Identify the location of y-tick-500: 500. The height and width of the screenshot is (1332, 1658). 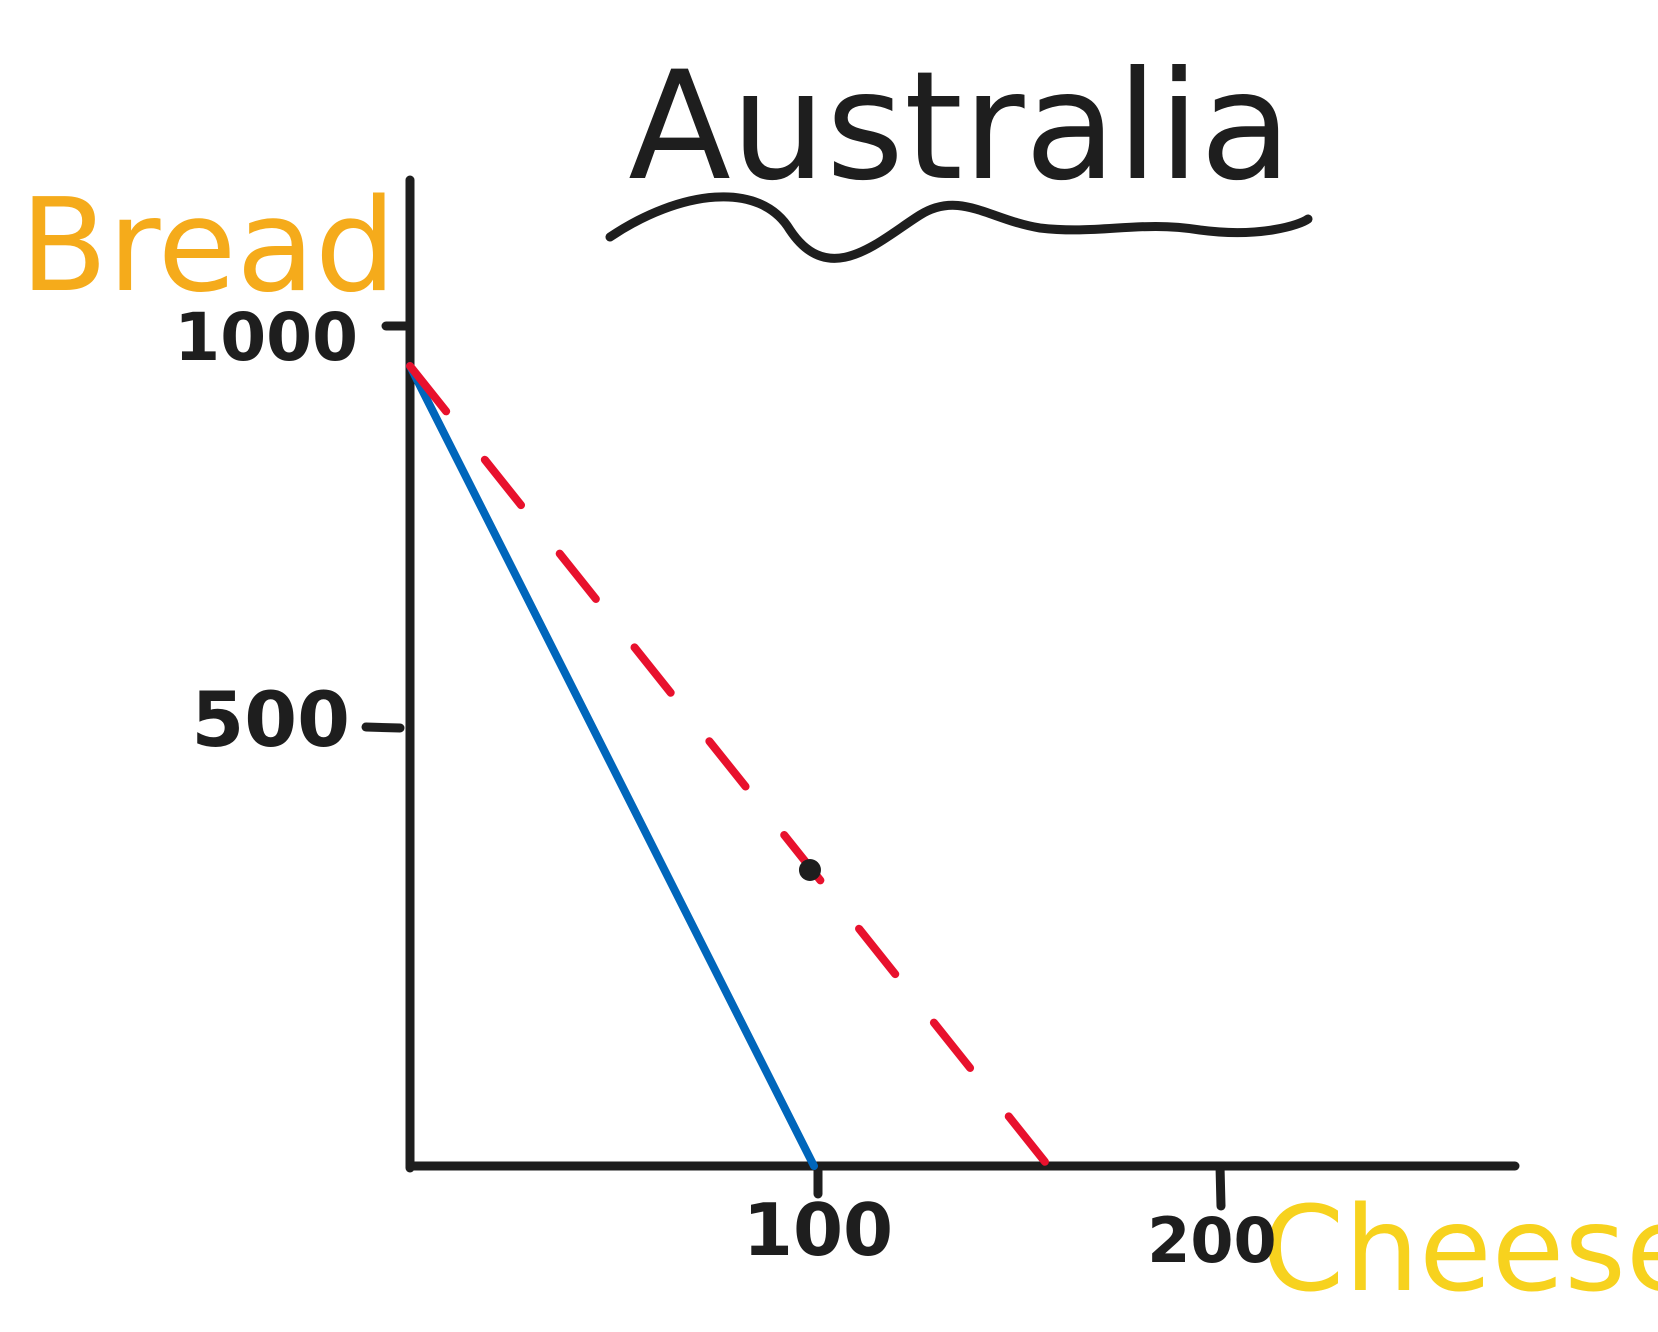
(298, 719).